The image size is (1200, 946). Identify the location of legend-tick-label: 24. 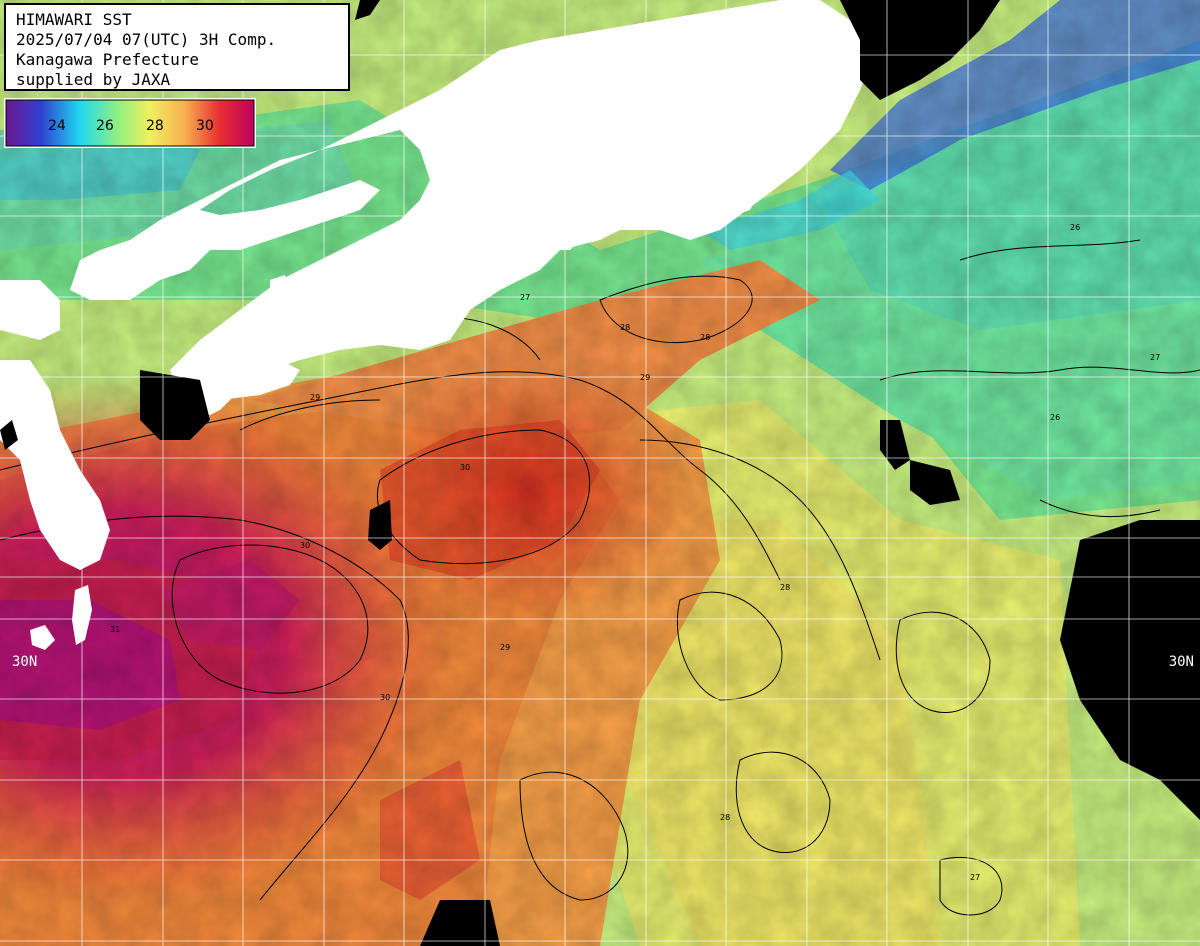
(57, 126).